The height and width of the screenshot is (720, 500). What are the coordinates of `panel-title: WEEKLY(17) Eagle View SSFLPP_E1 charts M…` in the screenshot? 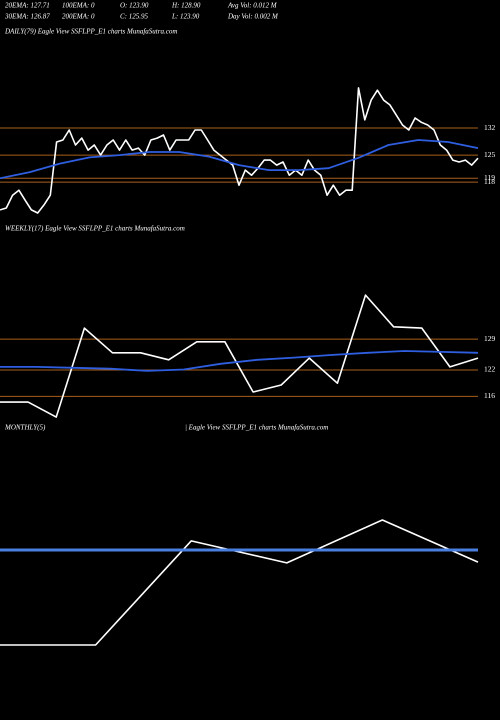 It's located at (95, 229).